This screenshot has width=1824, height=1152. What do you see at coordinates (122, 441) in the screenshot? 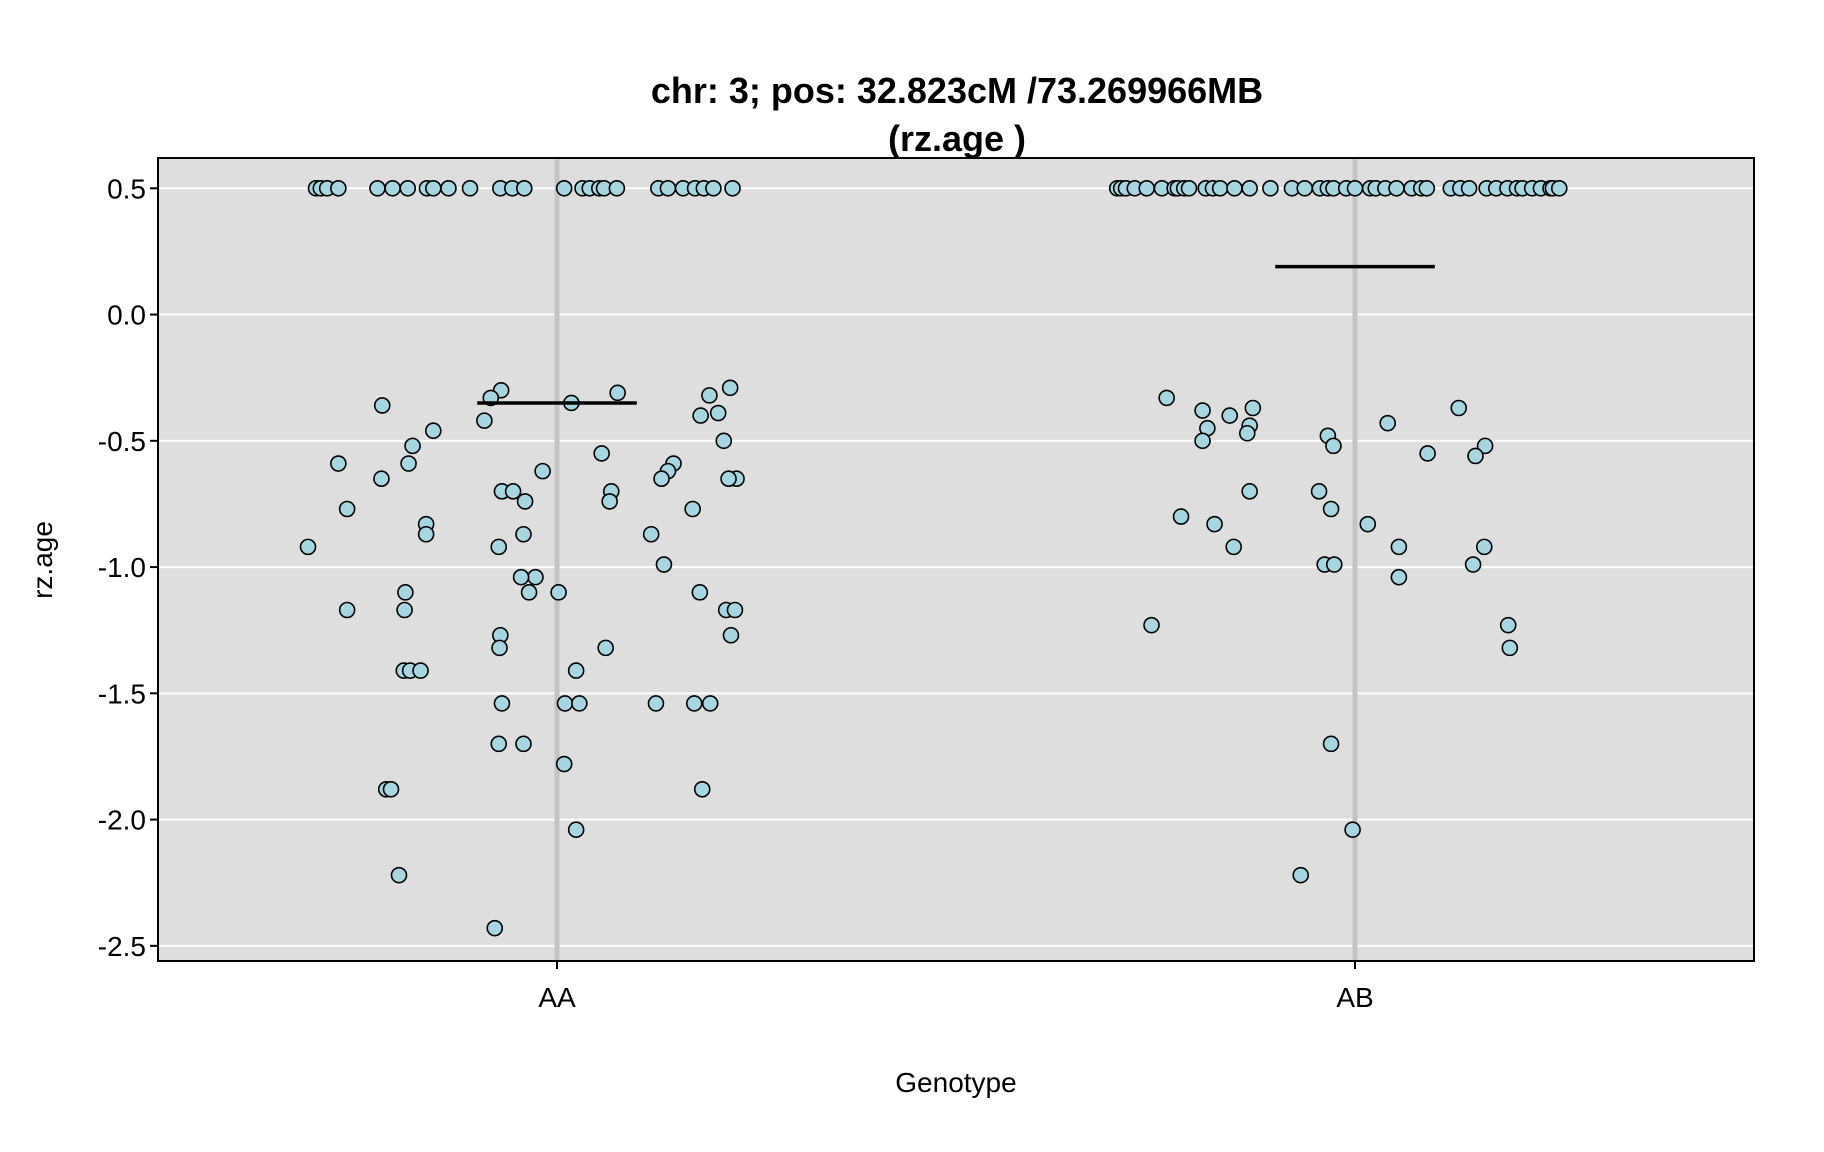
I see `y-tick-label: -0.5` at bounding box center [122, 441].